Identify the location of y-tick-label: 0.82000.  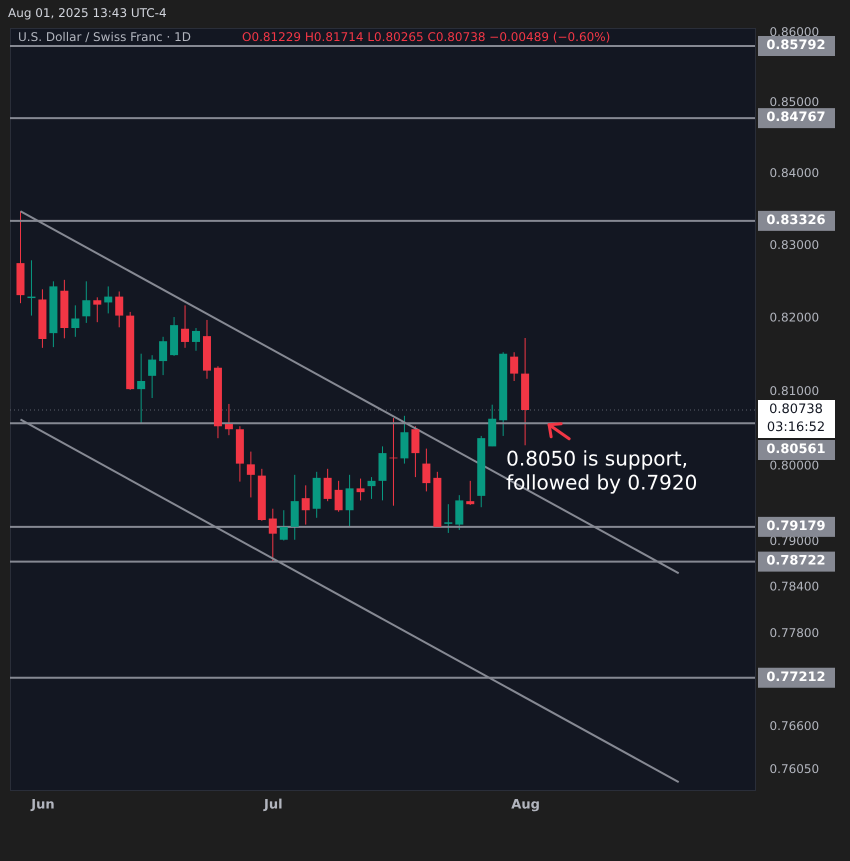
(795, 317).